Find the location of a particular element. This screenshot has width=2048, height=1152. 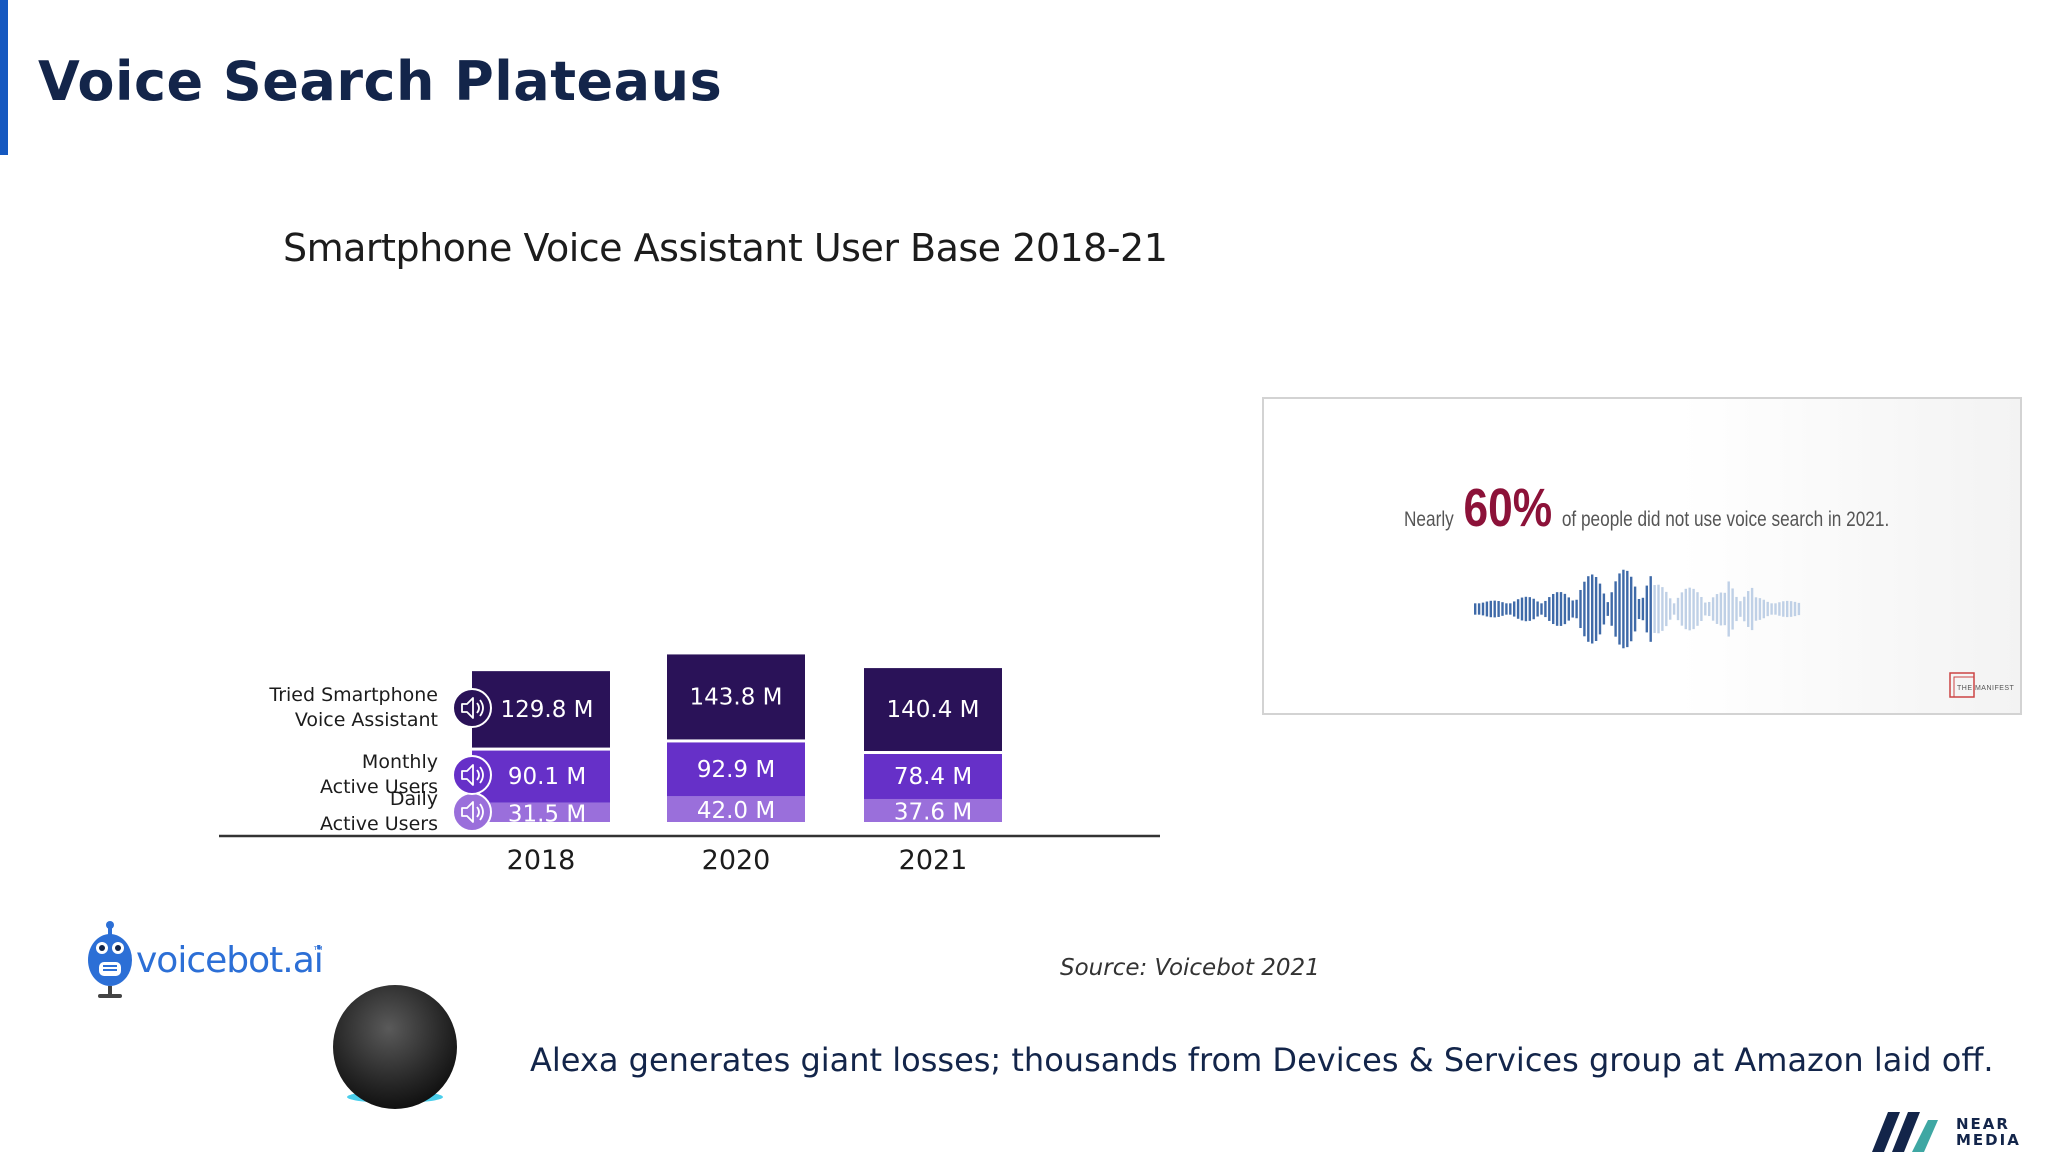

manifest-logo-icon is located at coordinates (1962, 685).